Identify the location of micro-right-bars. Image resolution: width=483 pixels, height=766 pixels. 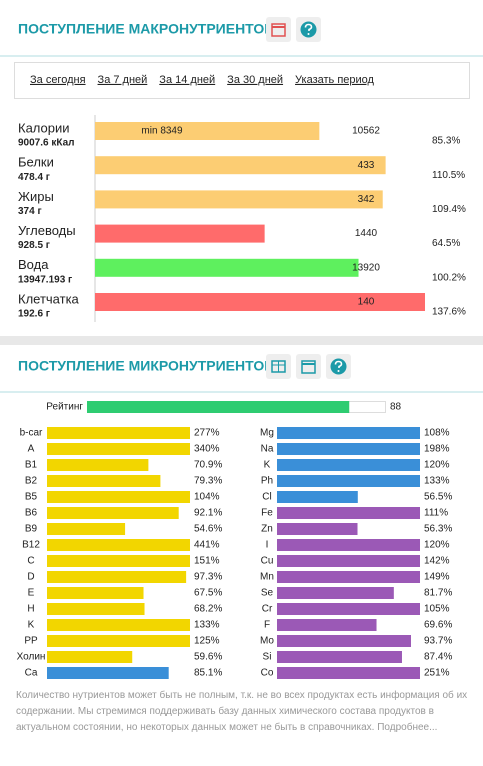
(348, 553).